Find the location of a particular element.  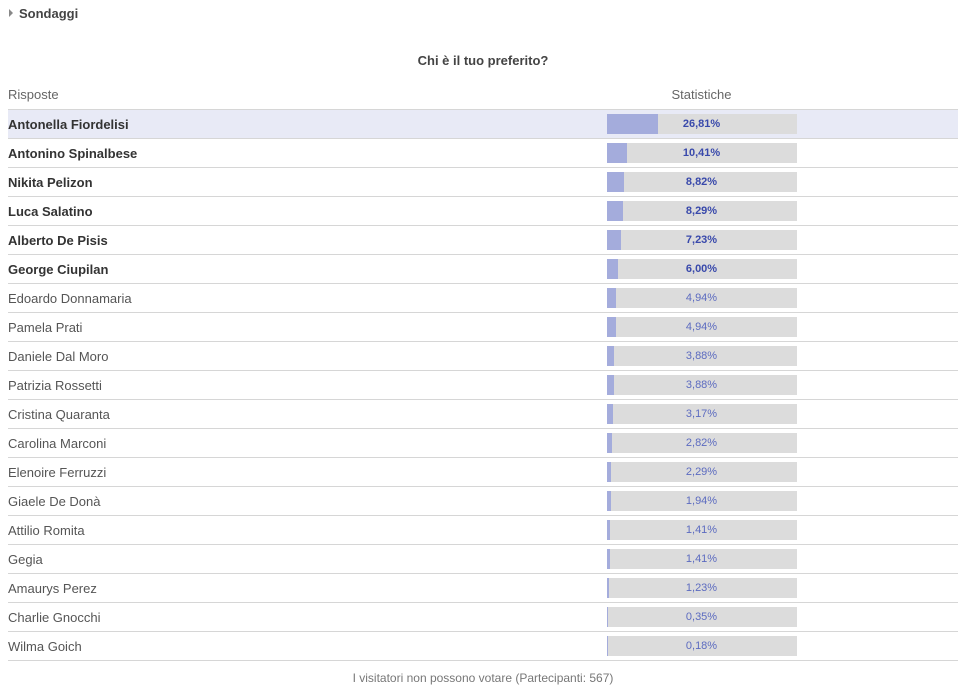

result-percentage: 2,82% is located at coordinates (701, 443).